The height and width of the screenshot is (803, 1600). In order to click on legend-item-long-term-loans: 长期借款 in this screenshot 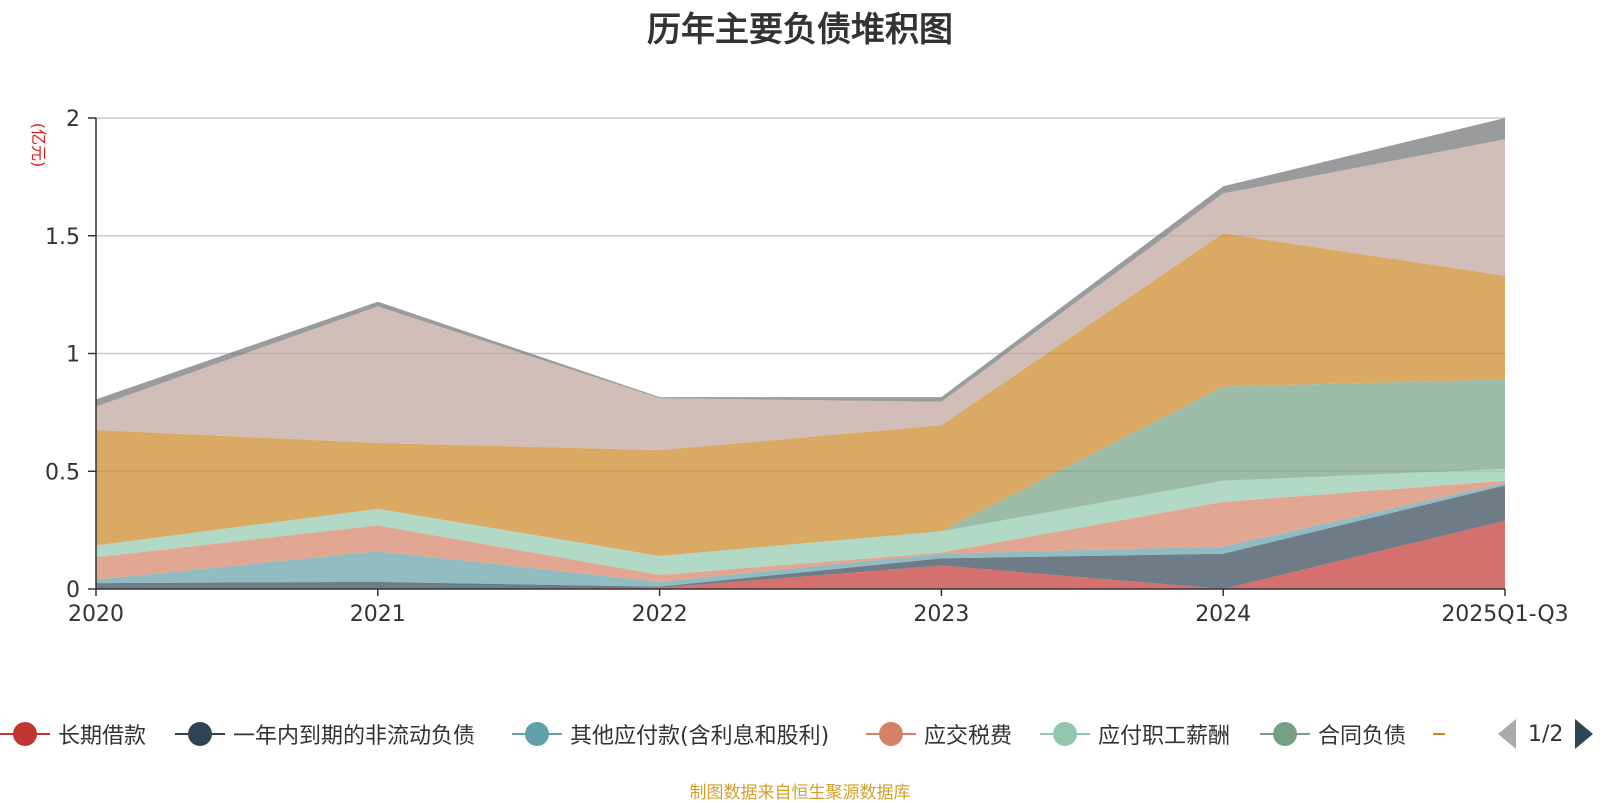, I will do `click(73, 734)`.